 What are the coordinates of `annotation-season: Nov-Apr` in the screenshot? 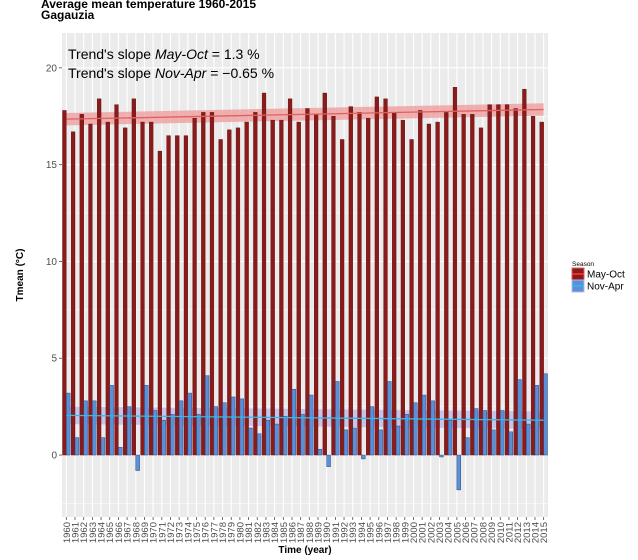 It's located at (181, 73).